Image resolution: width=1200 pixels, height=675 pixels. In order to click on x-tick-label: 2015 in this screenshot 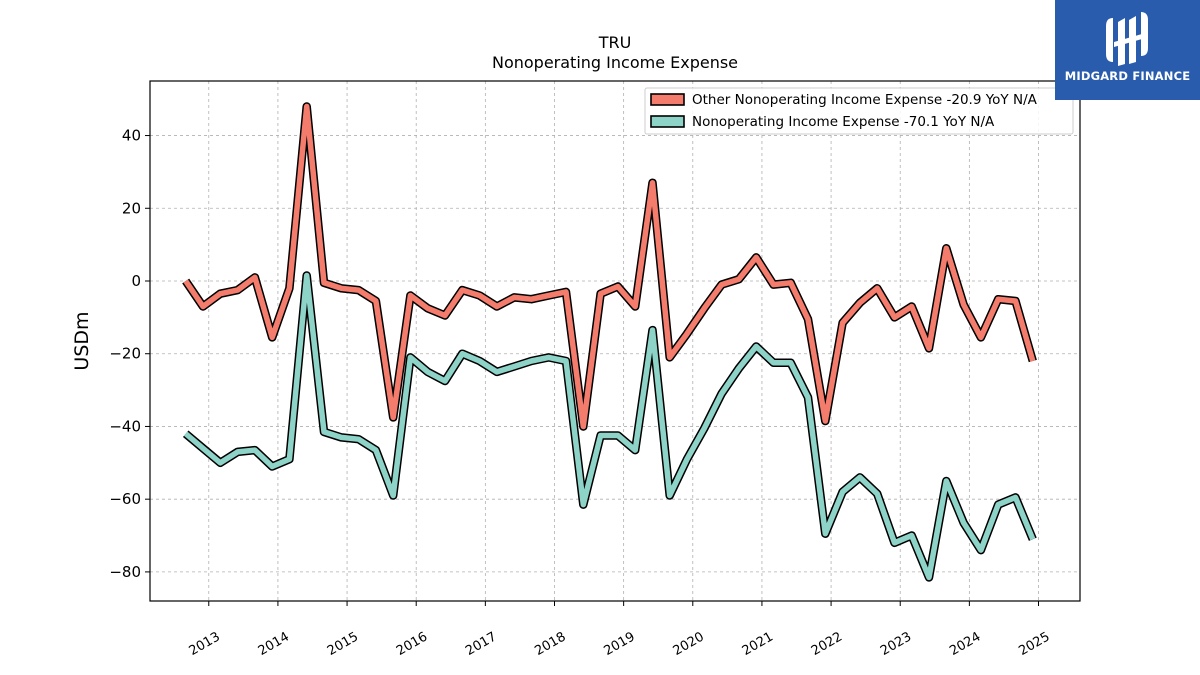, I will do `click(343, 644)`.